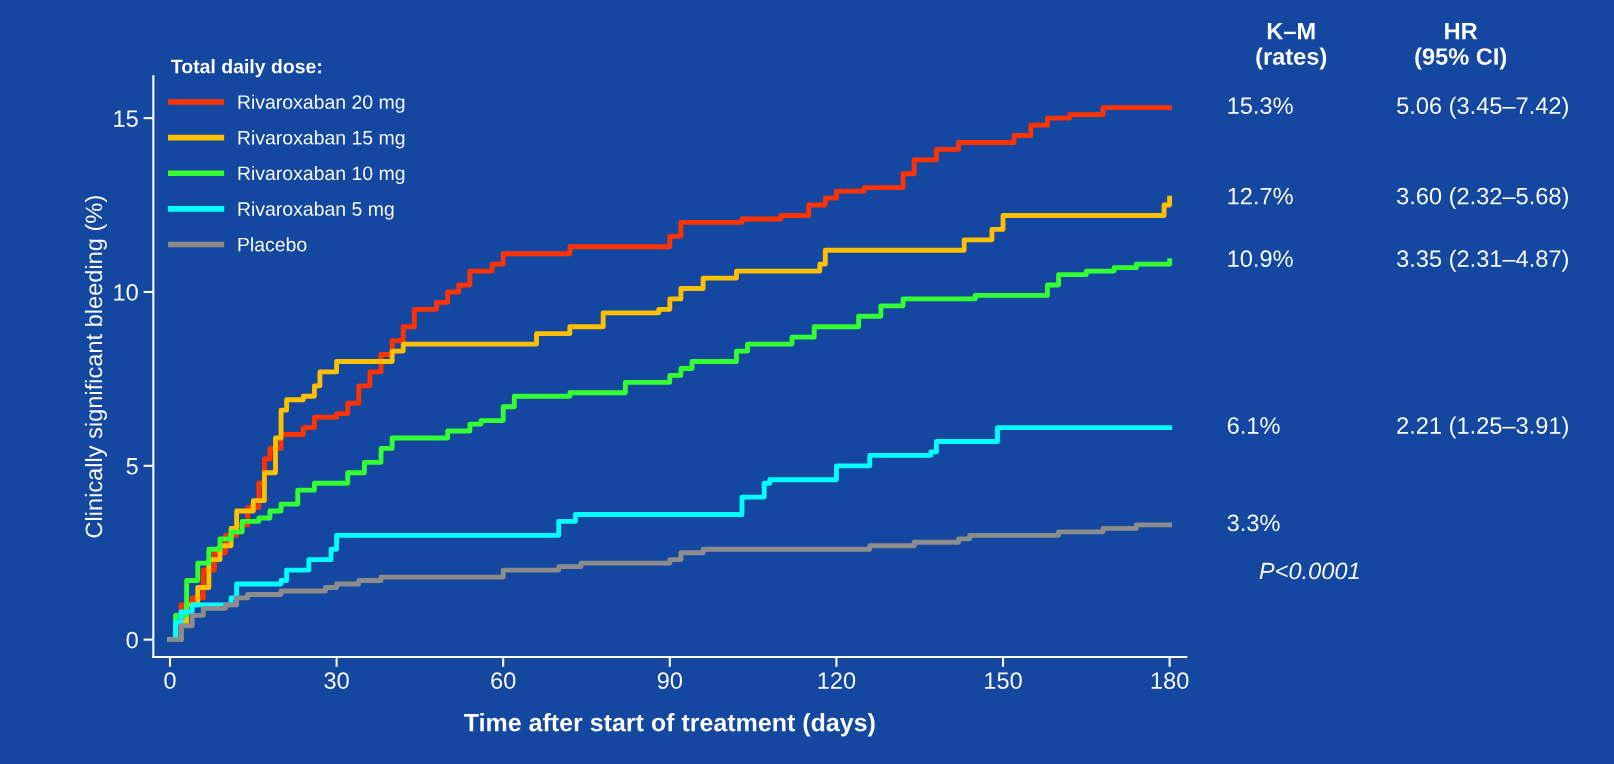 The width and height of the screenshot is (1614, 764). Describe the element at coordinates (1461, 46) in the screenshot. I see `text: HR (95% CI)` at that location.